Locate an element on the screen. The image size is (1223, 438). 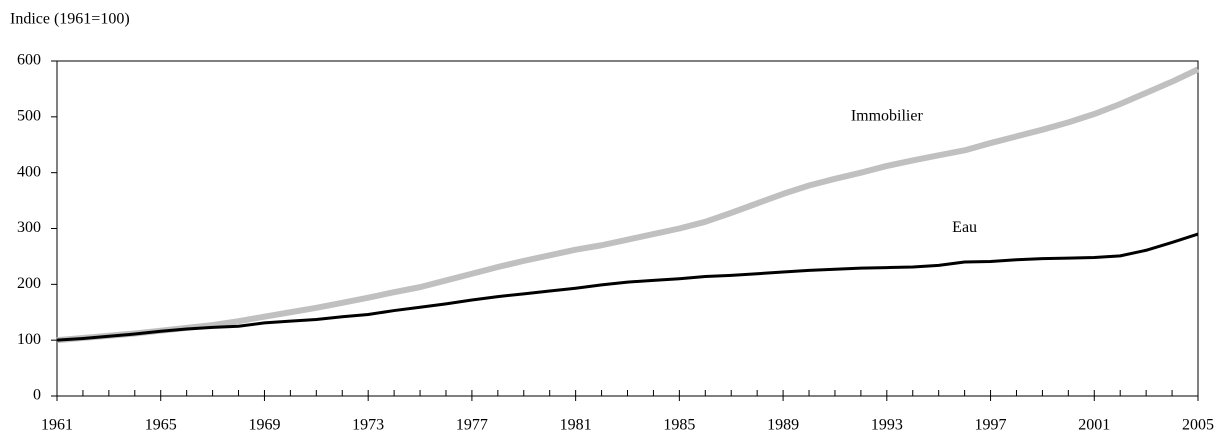
series-label: Eau is located at coordinates (964, 227).